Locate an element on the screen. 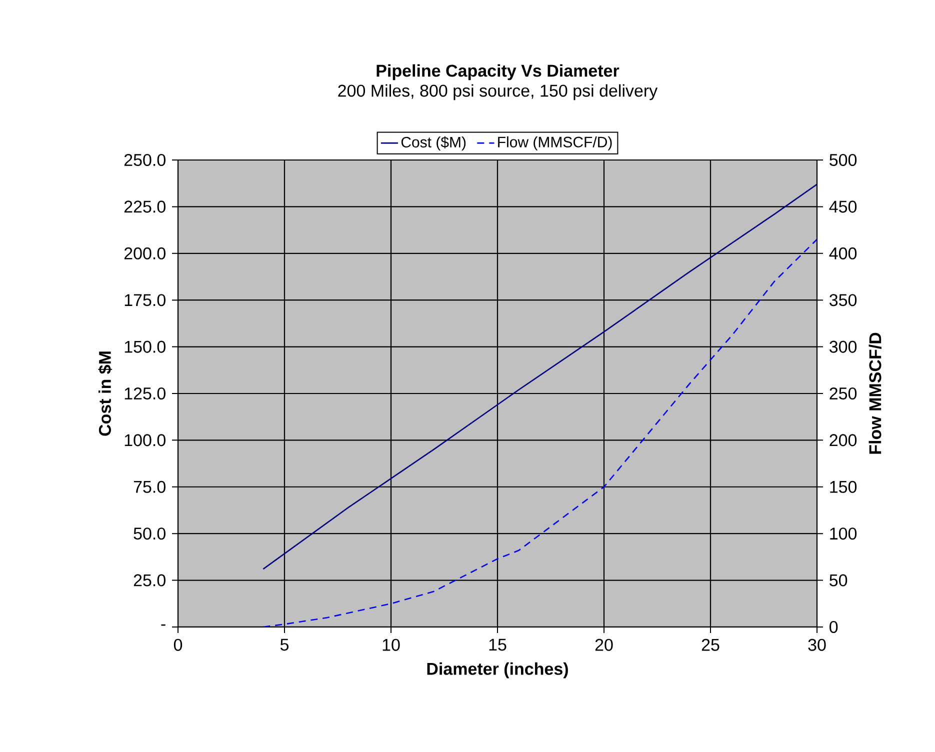 The width and height of the screenshot is (935, 752). y-tick-label: 225.0 is located at coordinates (145, 206).